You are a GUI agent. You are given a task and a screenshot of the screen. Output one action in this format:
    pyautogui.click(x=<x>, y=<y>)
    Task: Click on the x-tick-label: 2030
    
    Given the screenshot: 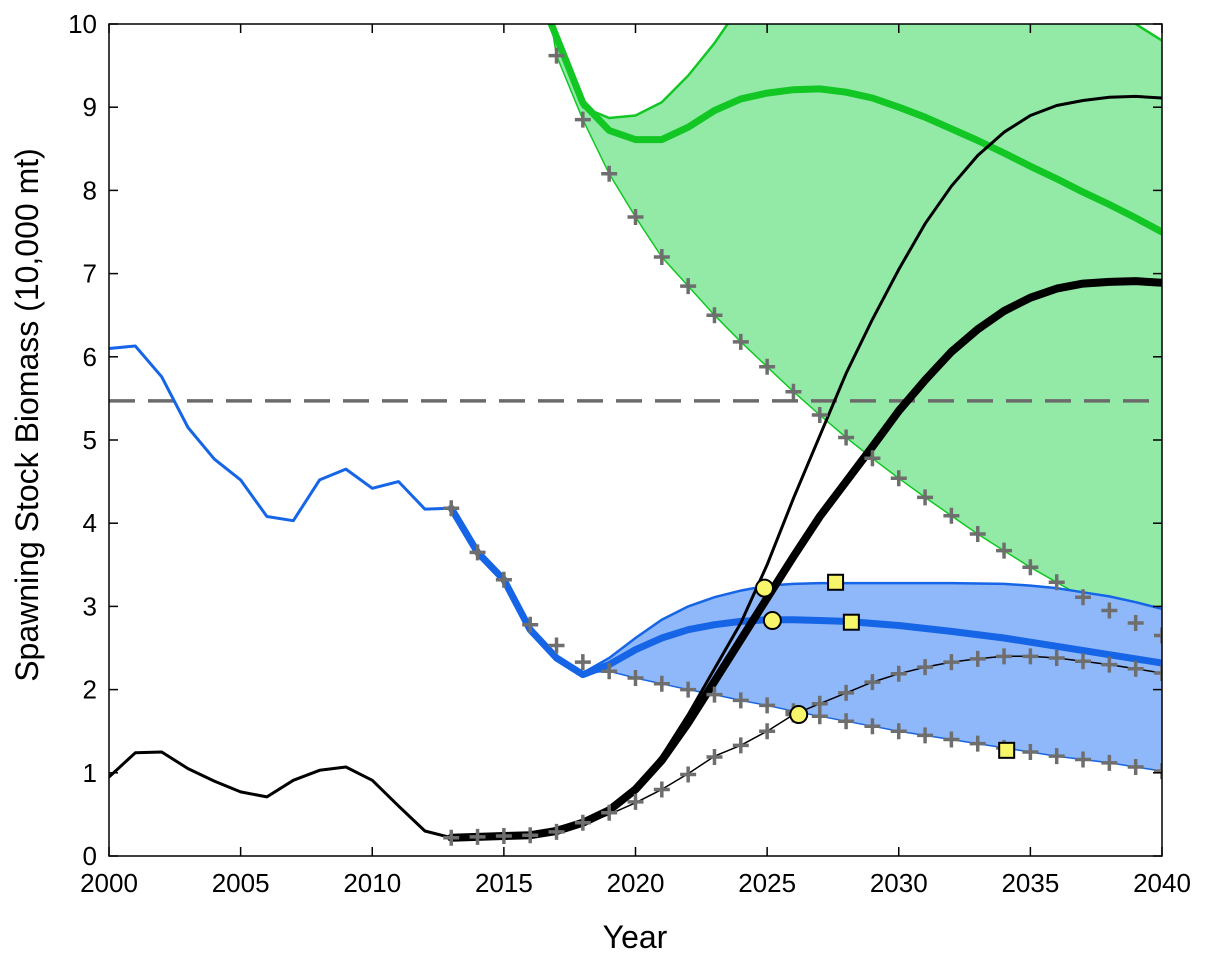 What is the action you would take?
    pyautogui.click(x=899, y=883)
    